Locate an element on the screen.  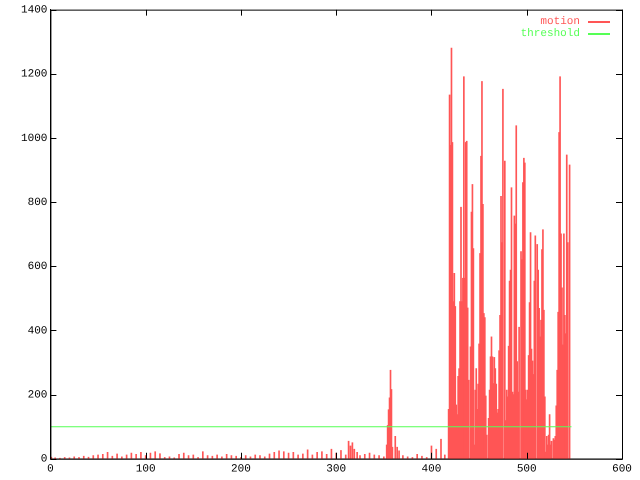
y-tick-label: 0 is located at coordinates (44, 460).